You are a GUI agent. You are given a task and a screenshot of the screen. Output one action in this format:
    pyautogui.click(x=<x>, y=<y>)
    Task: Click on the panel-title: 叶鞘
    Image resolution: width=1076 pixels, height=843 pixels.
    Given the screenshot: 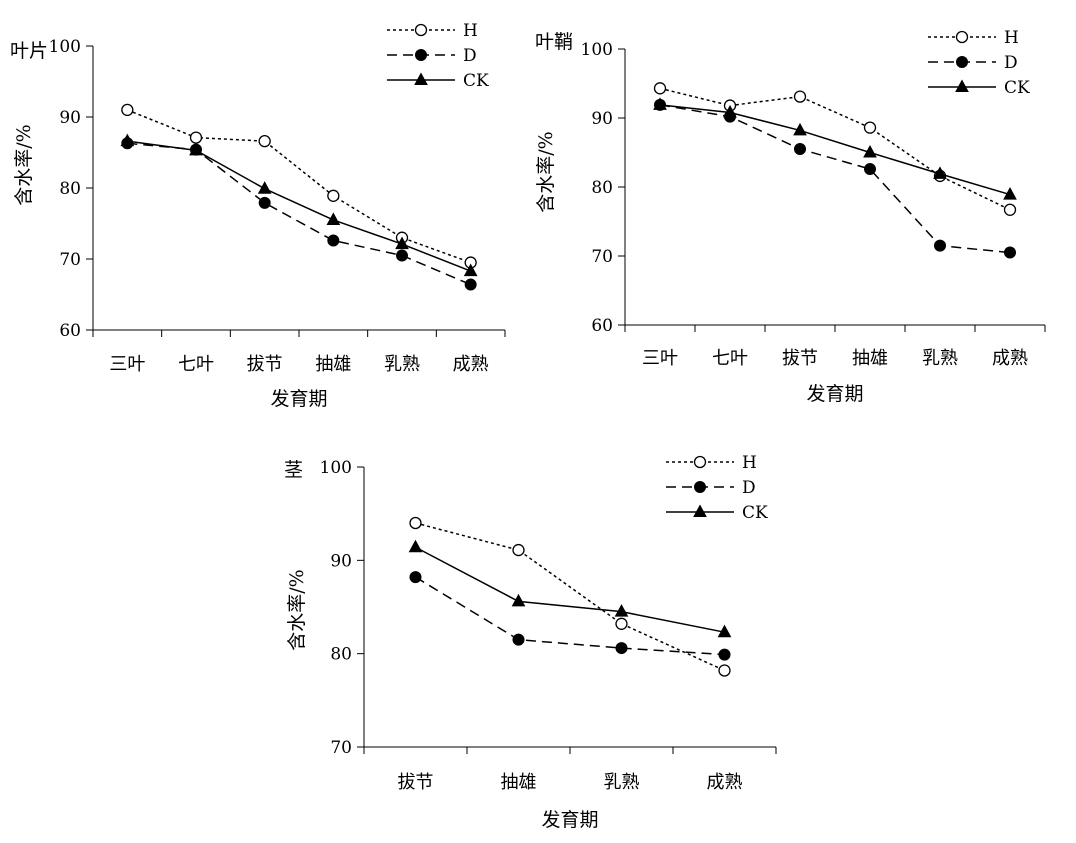 What is the action you would take?
    pyautogui.click(x=554, y=42)
    